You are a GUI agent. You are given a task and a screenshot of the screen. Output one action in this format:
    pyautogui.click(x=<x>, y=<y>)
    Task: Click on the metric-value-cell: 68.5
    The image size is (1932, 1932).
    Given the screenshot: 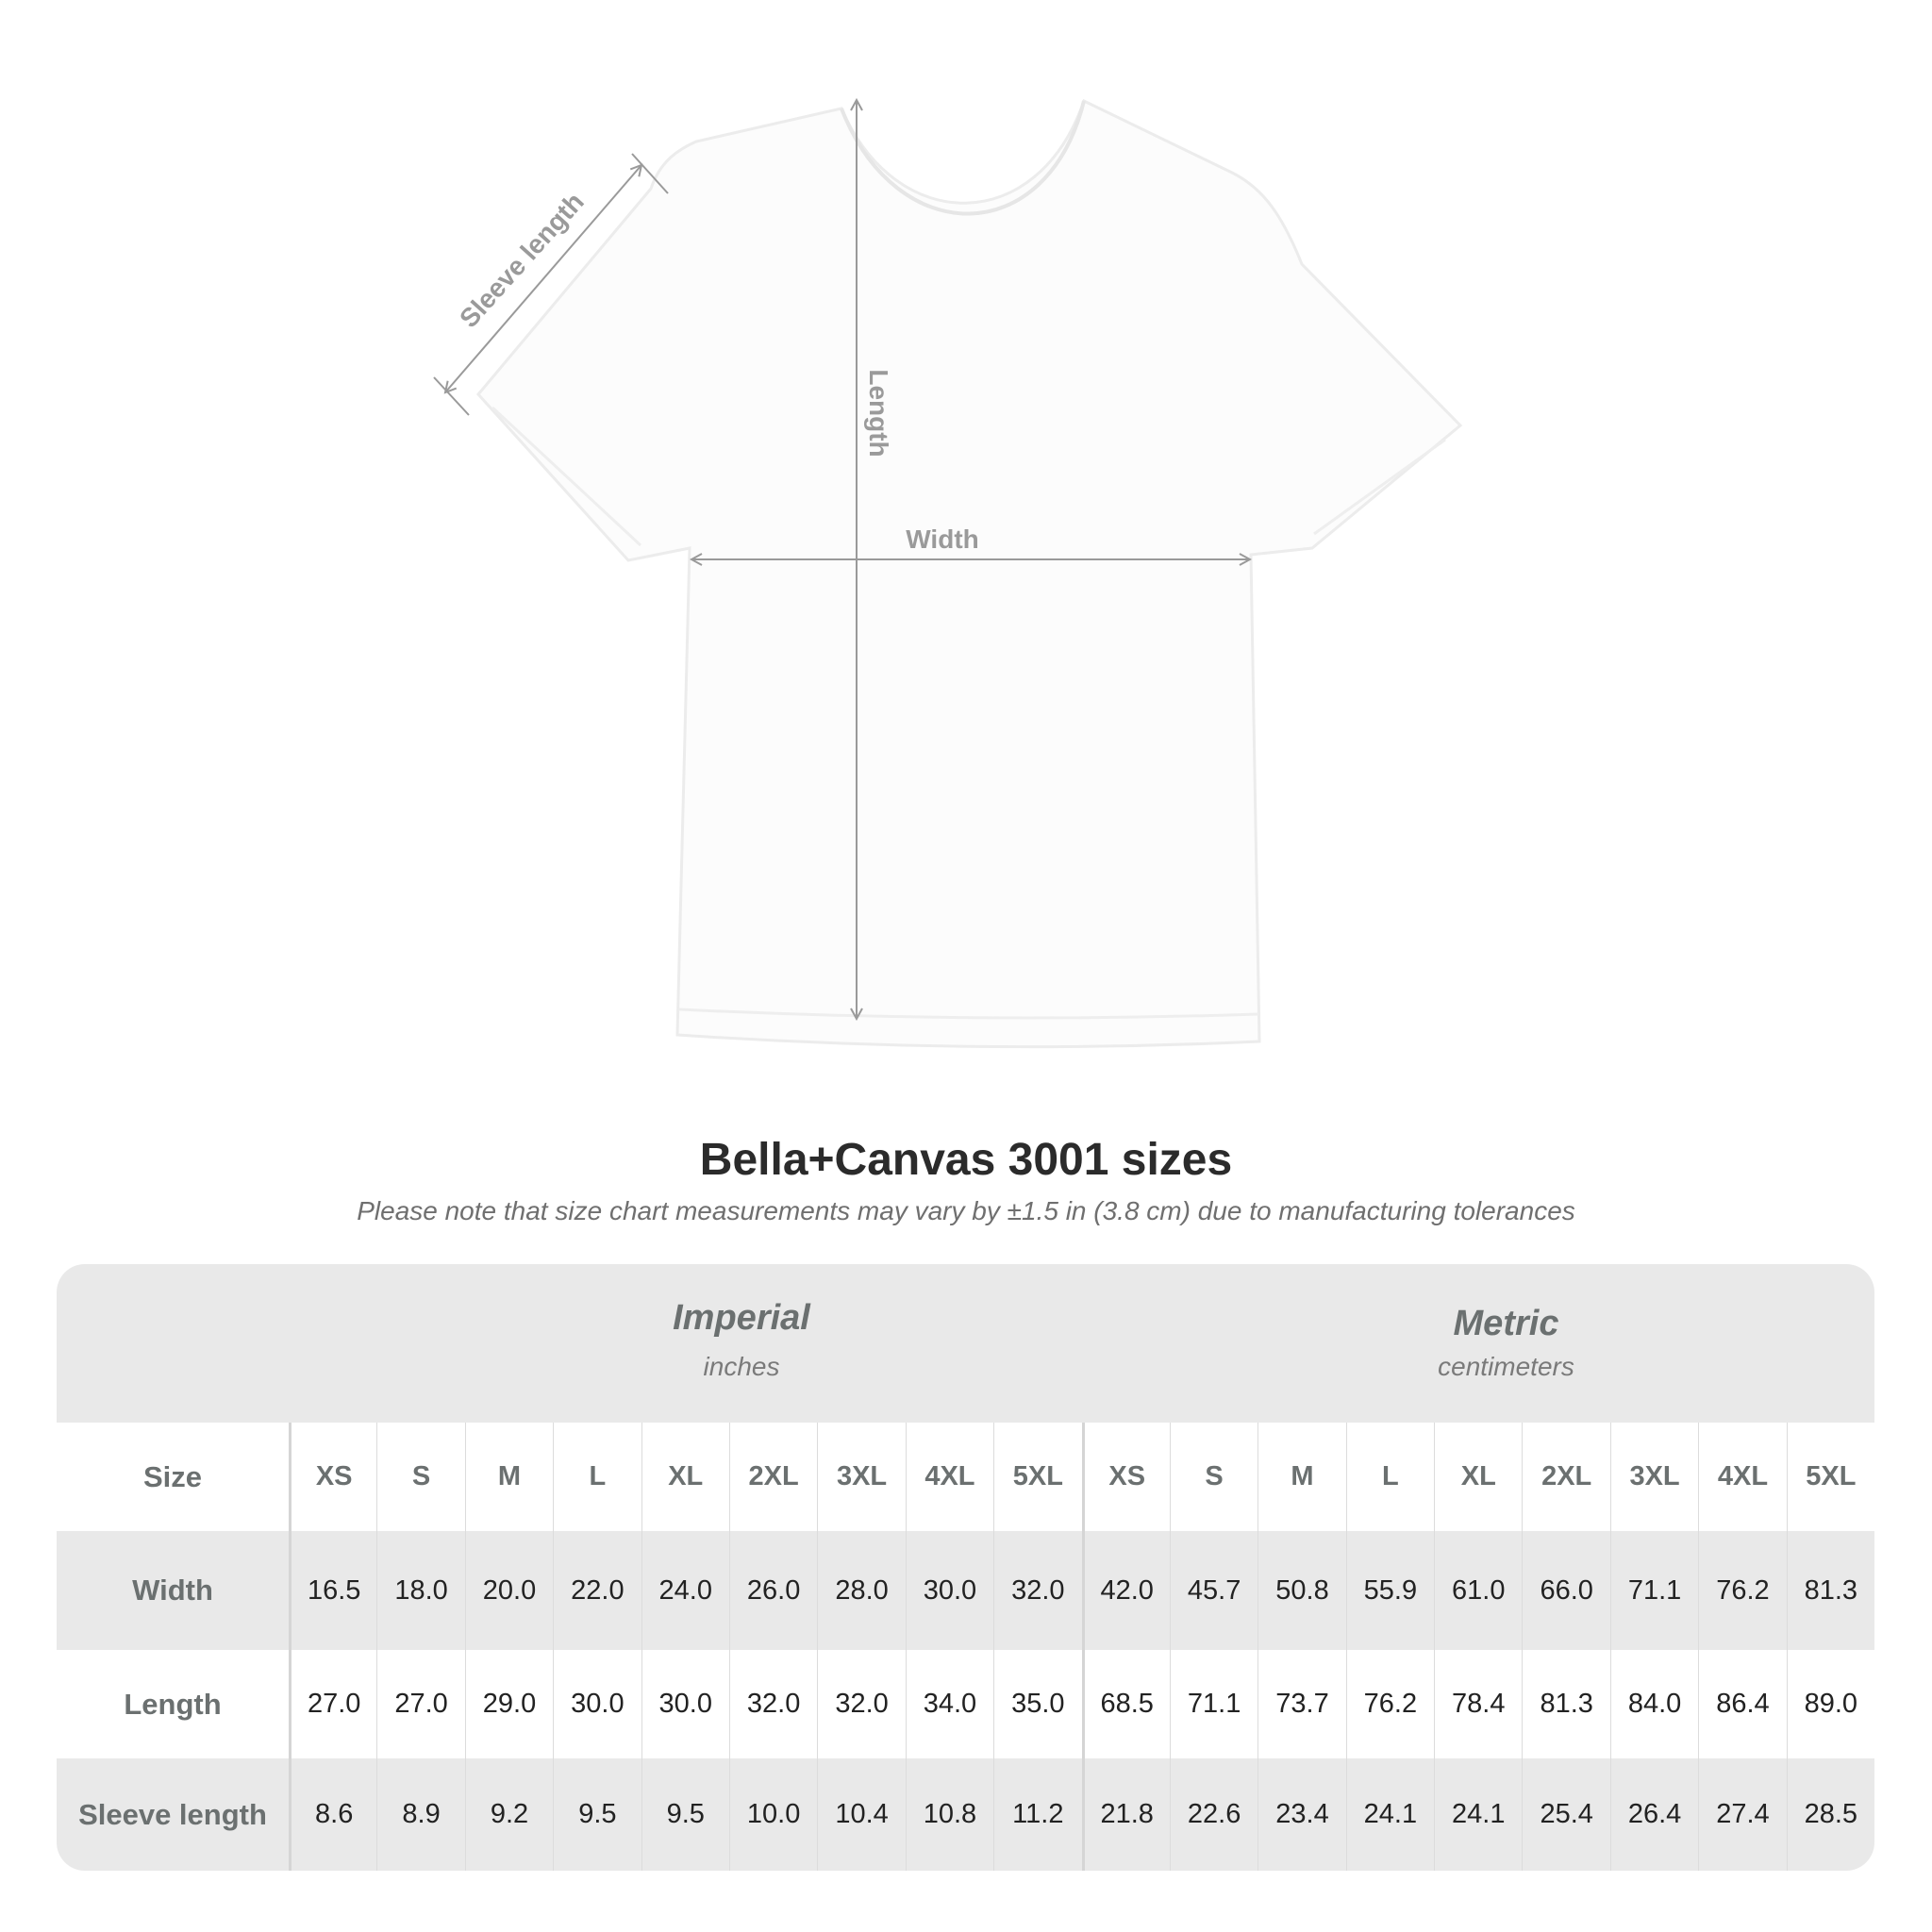 What is the action you would take?
    pyautogui.click(x=1125, y=1704)
    